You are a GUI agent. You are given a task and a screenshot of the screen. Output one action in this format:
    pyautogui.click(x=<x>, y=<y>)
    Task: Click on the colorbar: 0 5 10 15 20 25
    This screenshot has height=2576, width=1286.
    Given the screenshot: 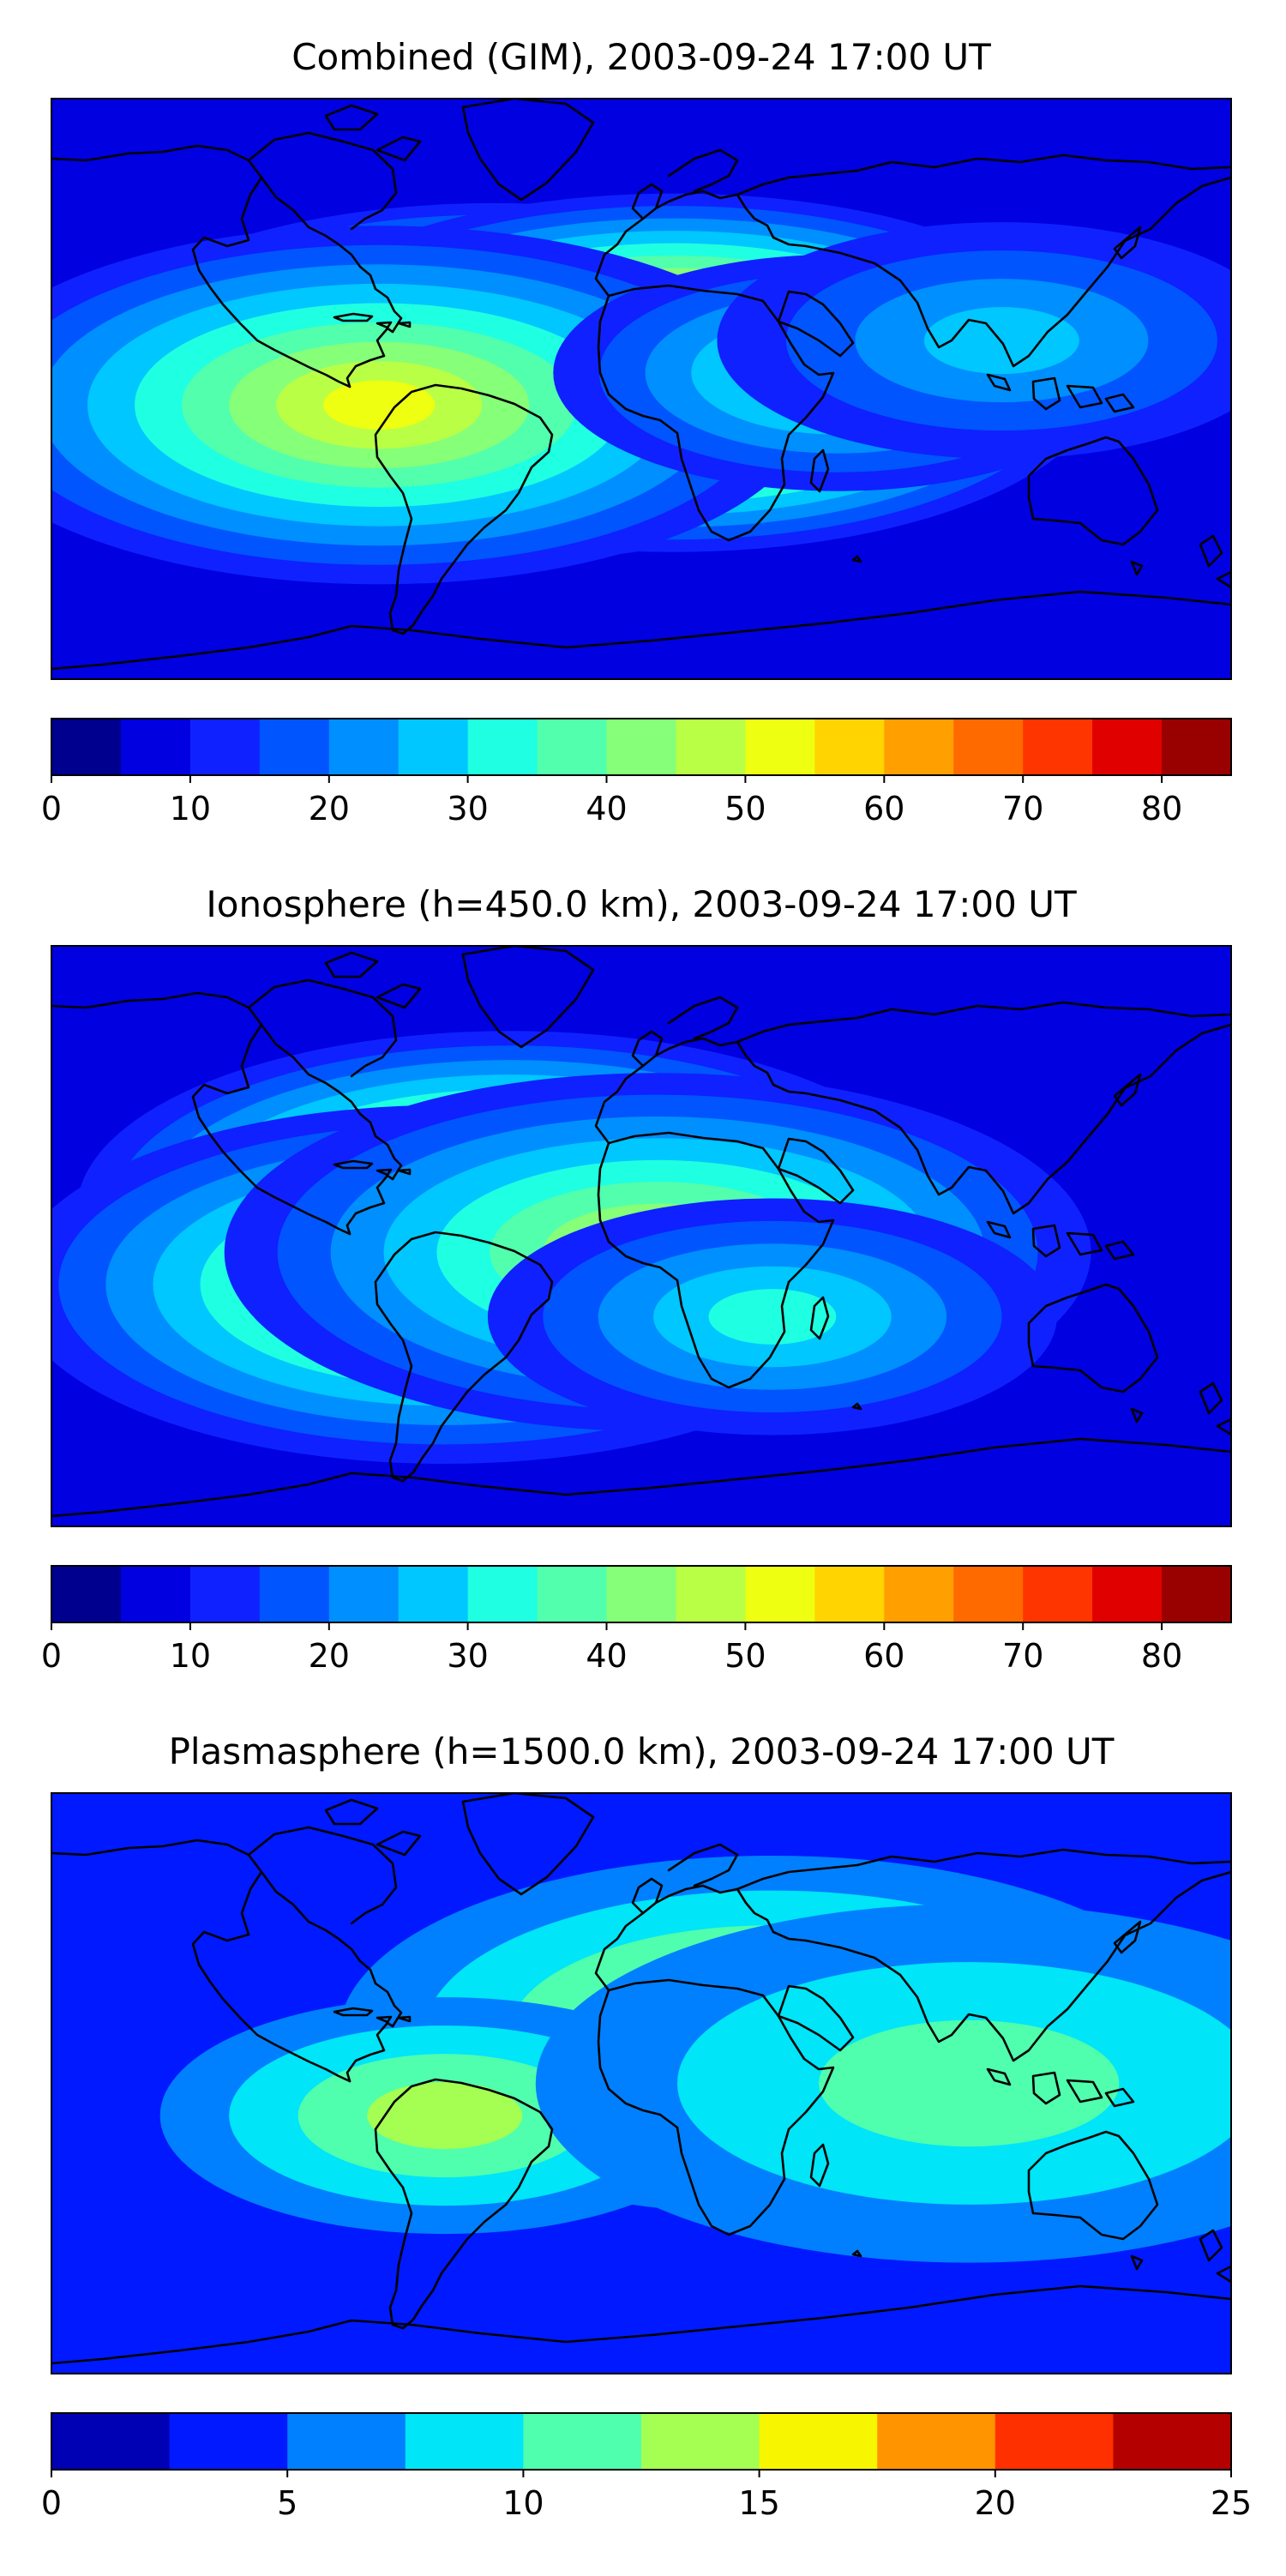 What is the action you would take?
    pyautogui.click(x=646, y=2467)
    